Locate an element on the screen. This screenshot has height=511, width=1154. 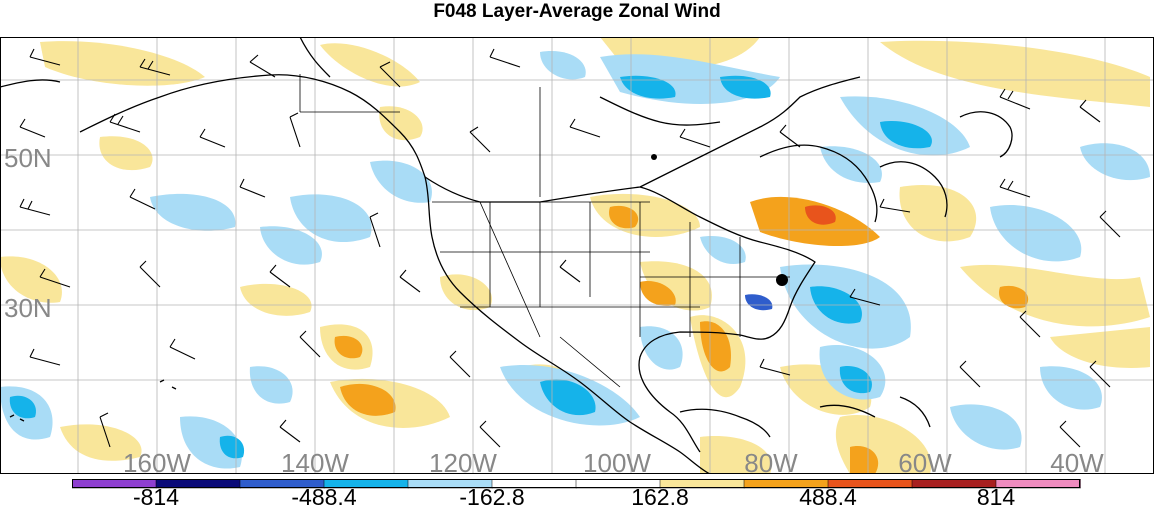
colorbar-label-4: 162.8 is located at coordinates (660, 497).